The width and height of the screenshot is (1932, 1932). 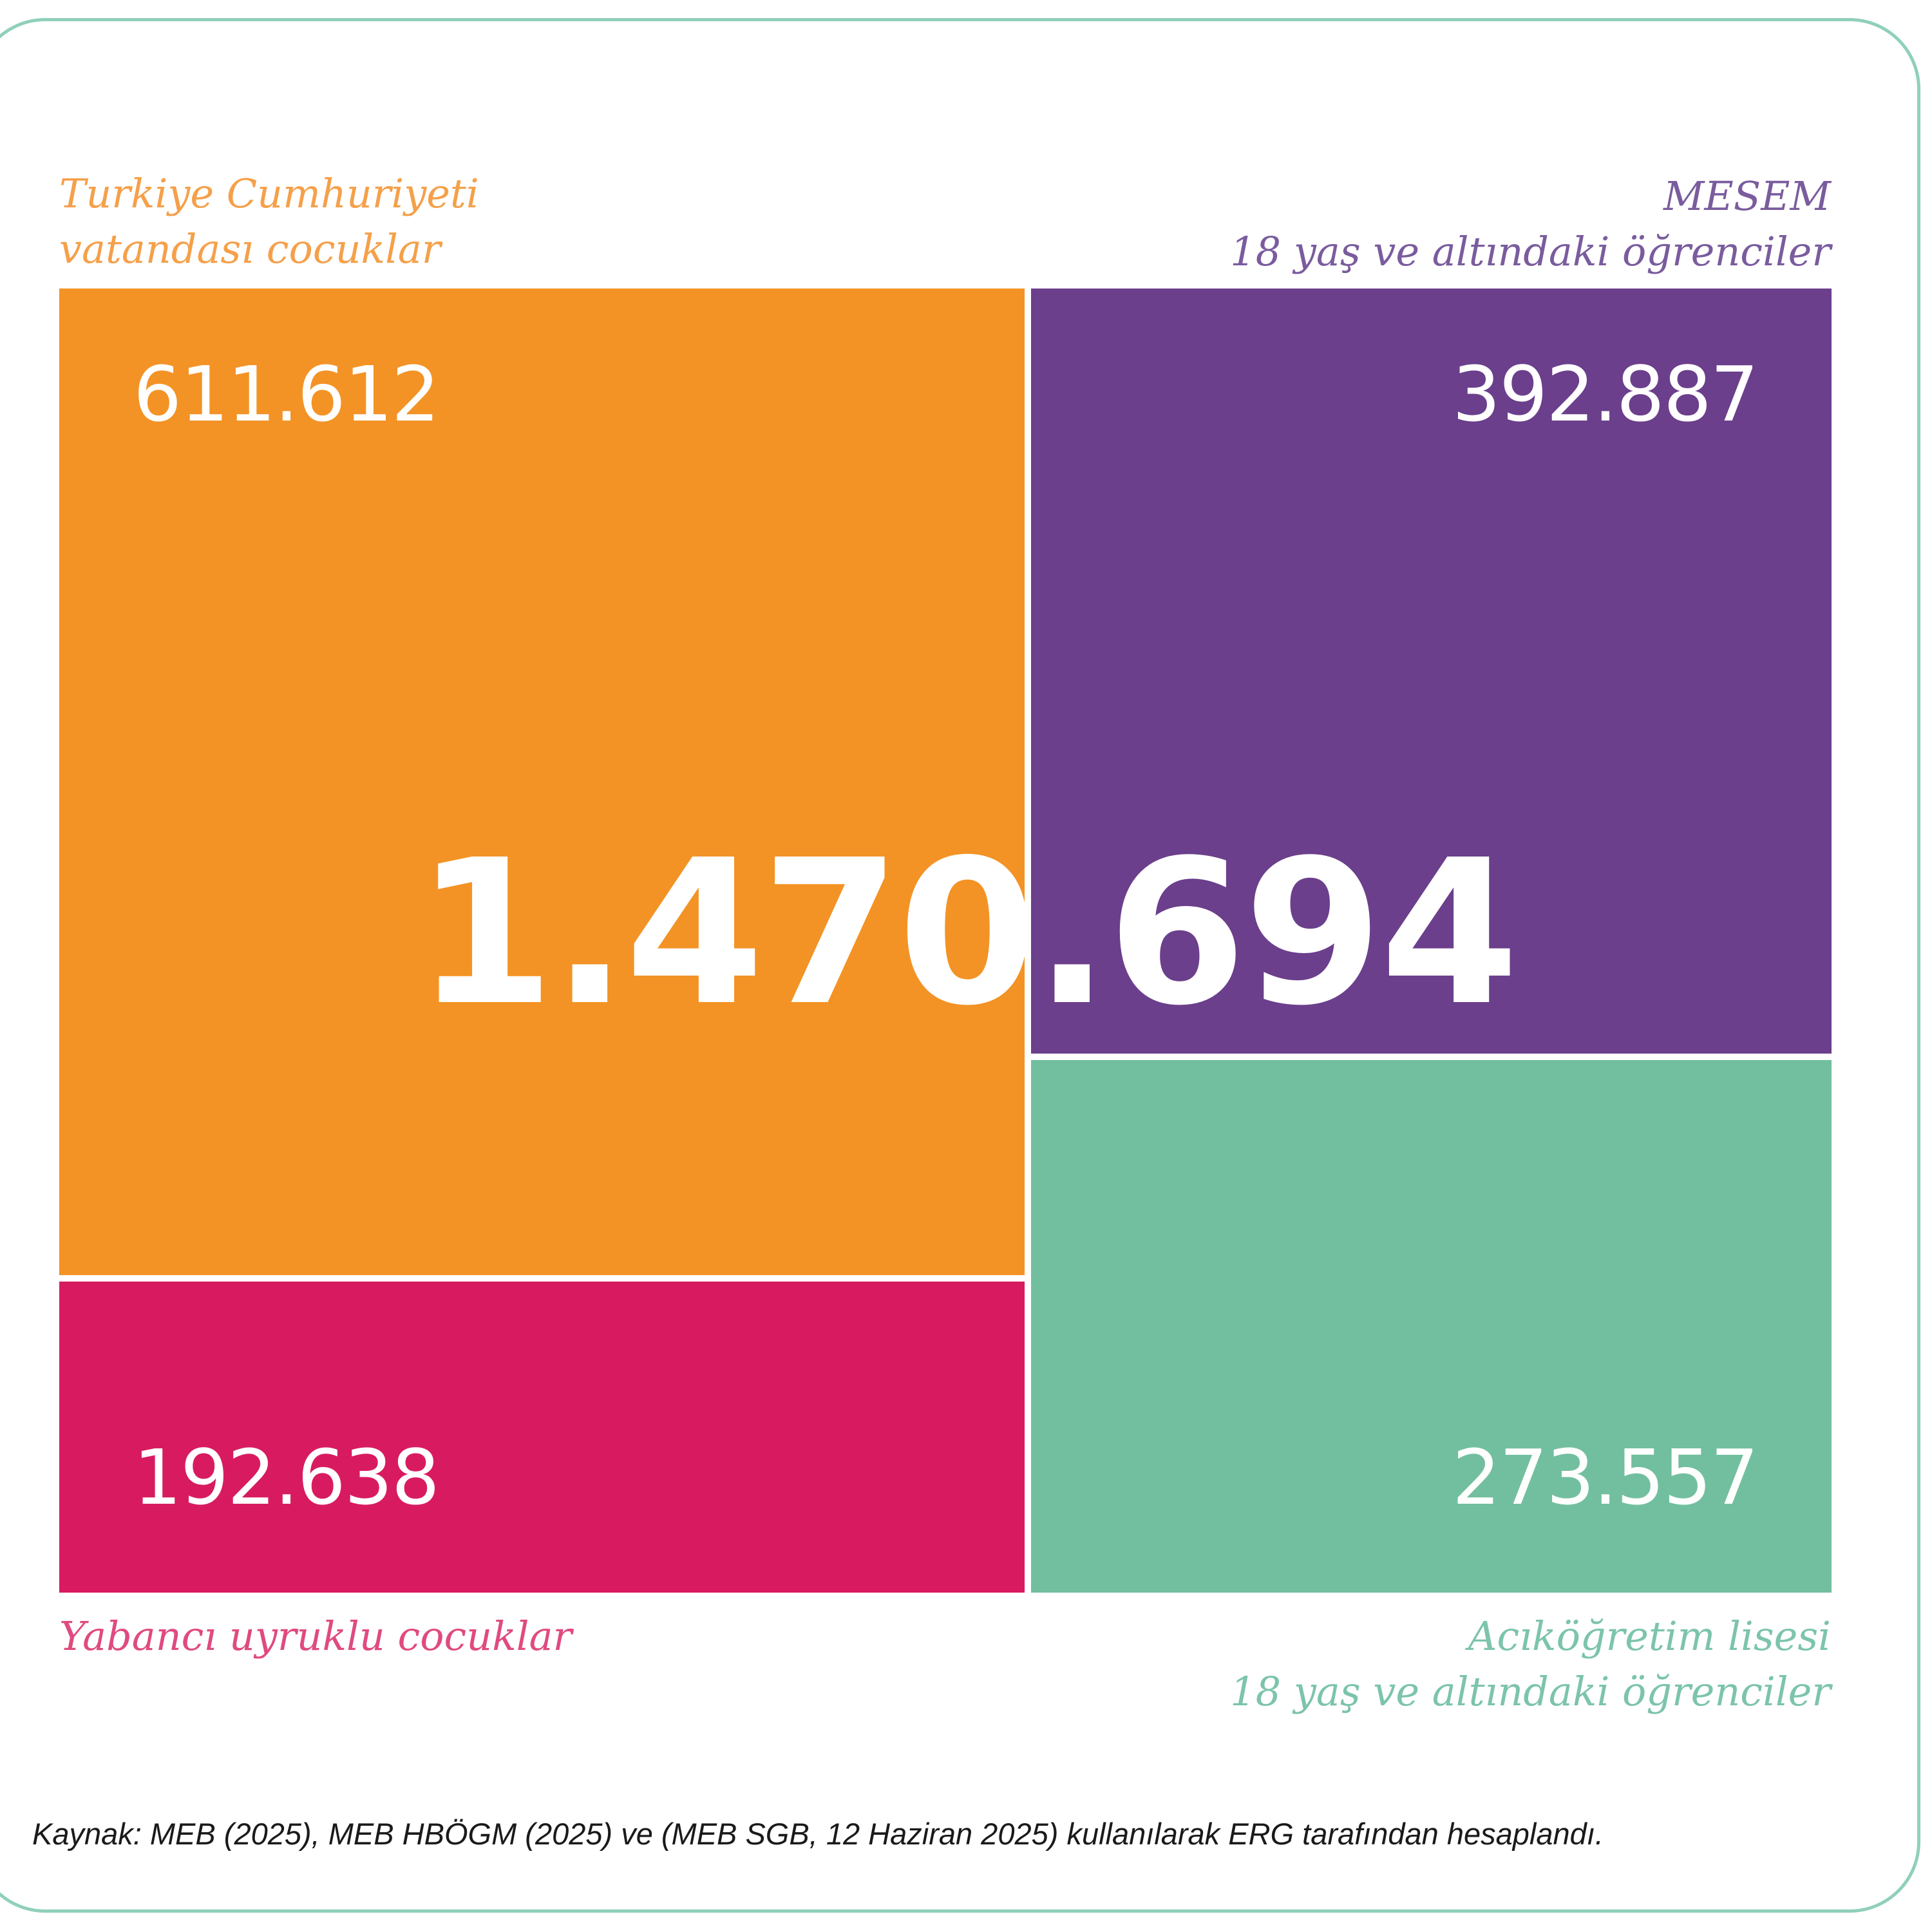 What do you see at coordinates (1605, 1477) in the screenshot?
I see `value-open-high-school: 273.557` at bounding box center [1605, 1477].